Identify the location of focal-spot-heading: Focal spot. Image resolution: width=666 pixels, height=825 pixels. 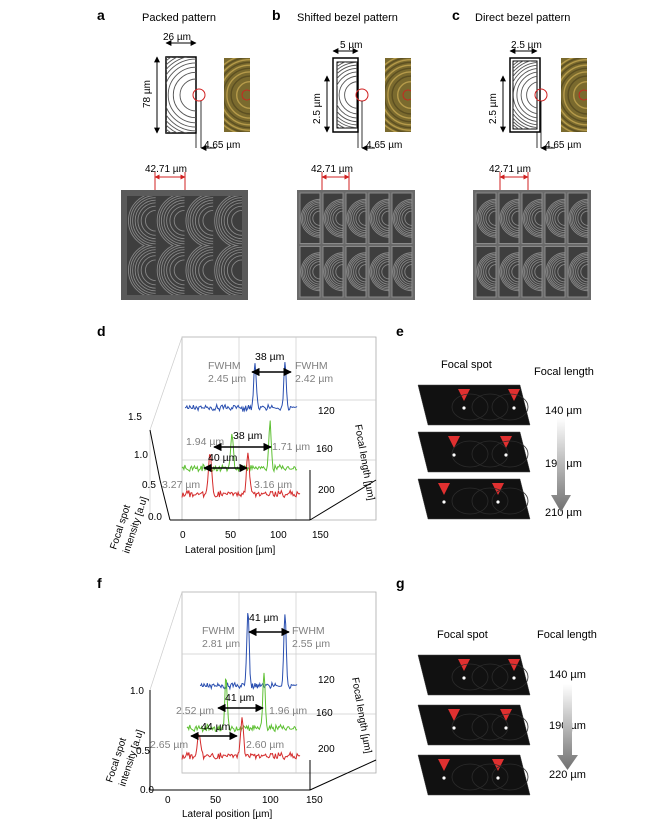
(466, 365).